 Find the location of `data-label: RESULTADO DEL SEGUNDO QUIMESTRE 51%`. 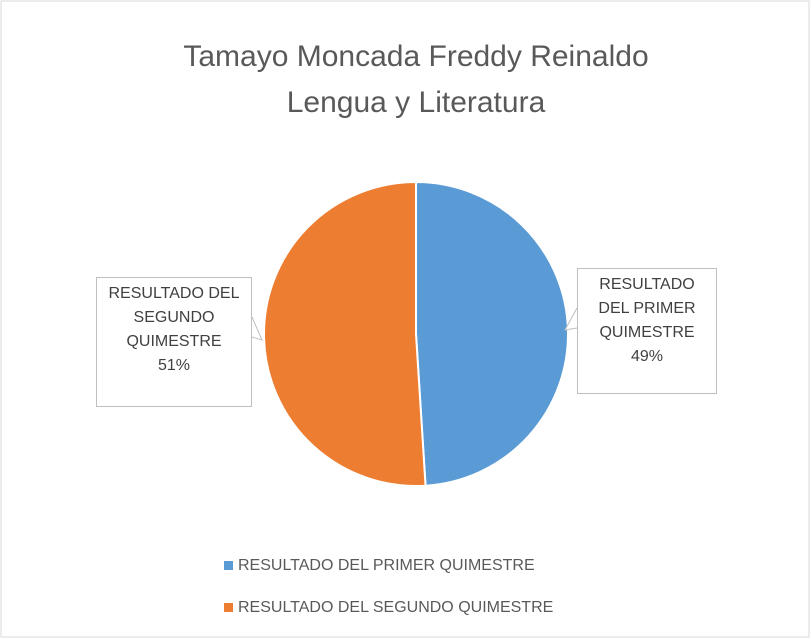

data-label: RESULTADO DEL SEGUNDO QUIMESTRE 51% is located at coordinates (174, 342).